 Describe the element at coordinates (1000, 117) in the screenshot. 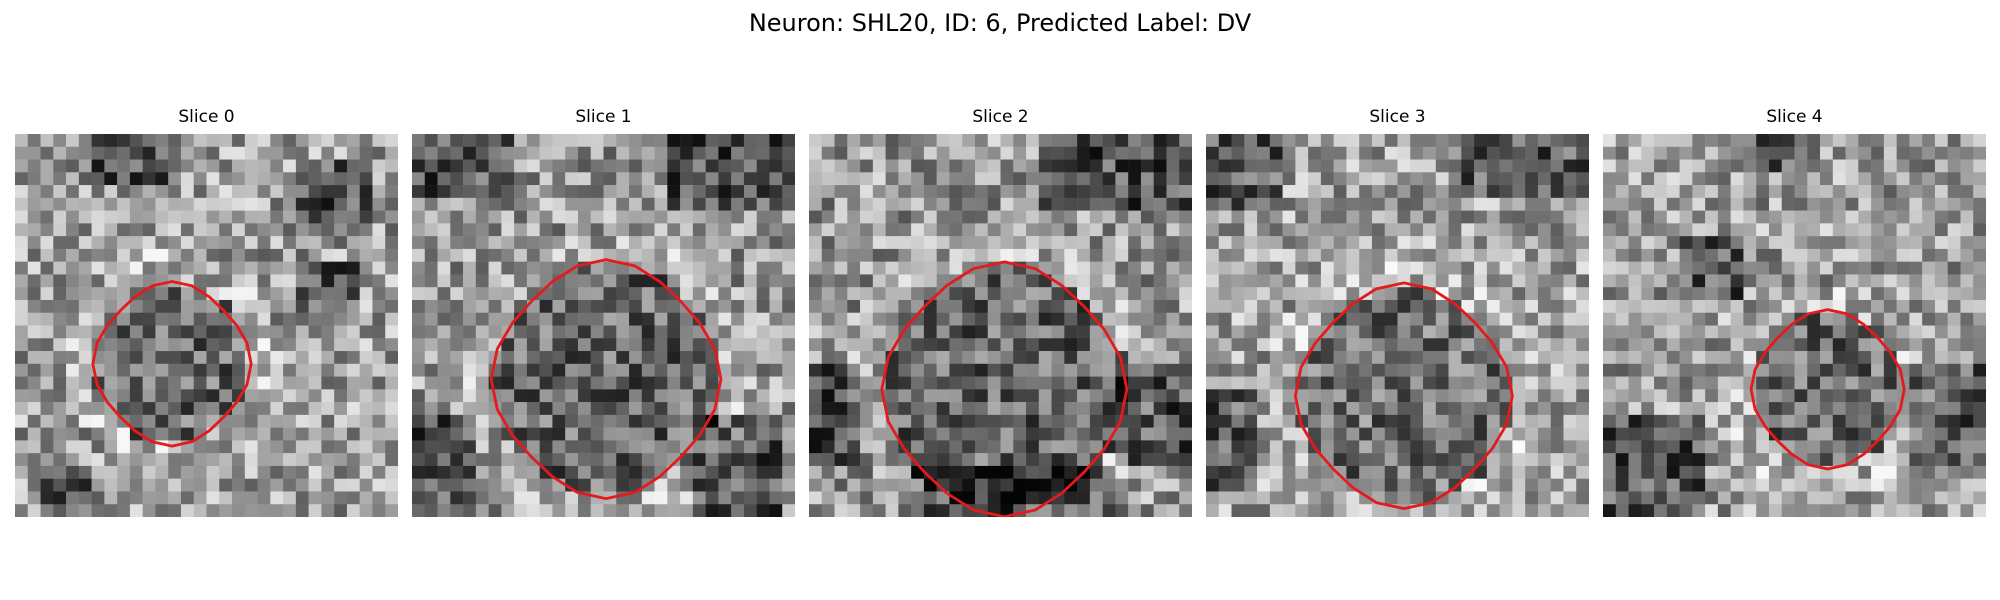

I see `slice-title: Slice 2` at that location.